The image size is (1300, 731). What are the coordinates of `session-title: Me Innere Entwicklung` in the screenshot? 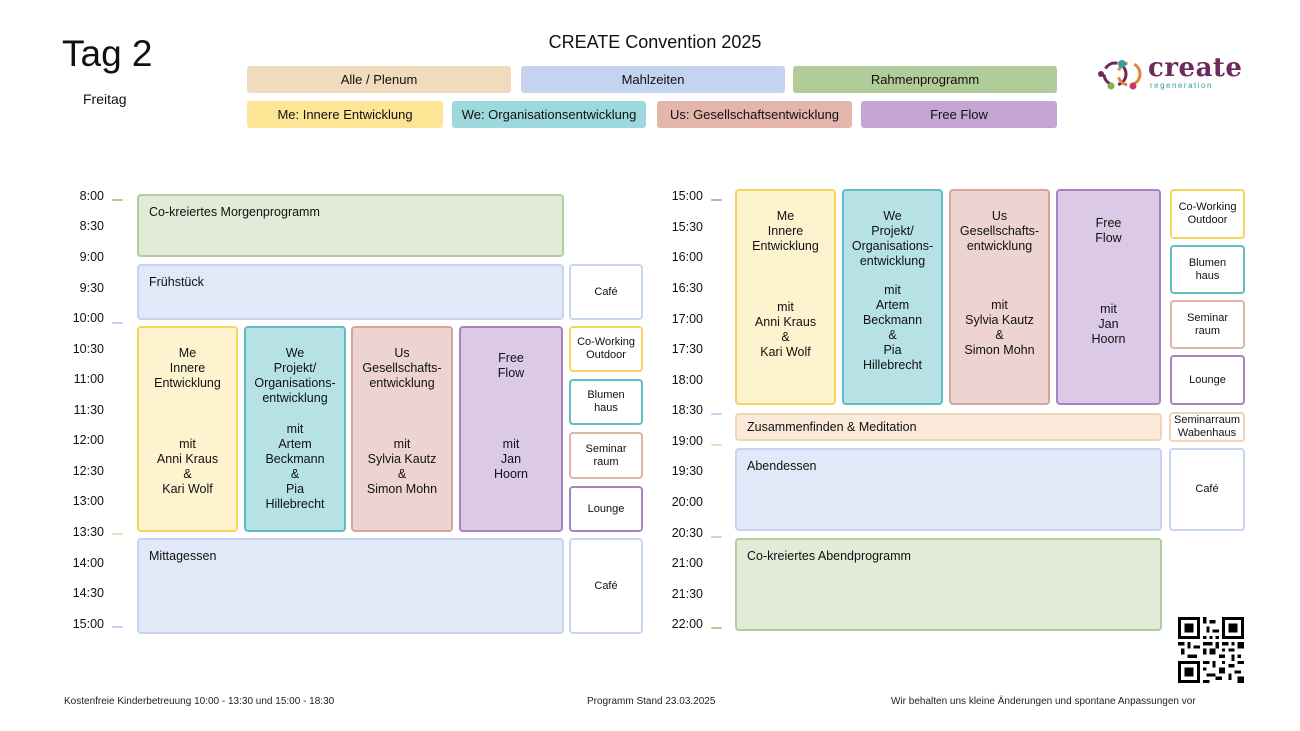 It's located at (785, 231).